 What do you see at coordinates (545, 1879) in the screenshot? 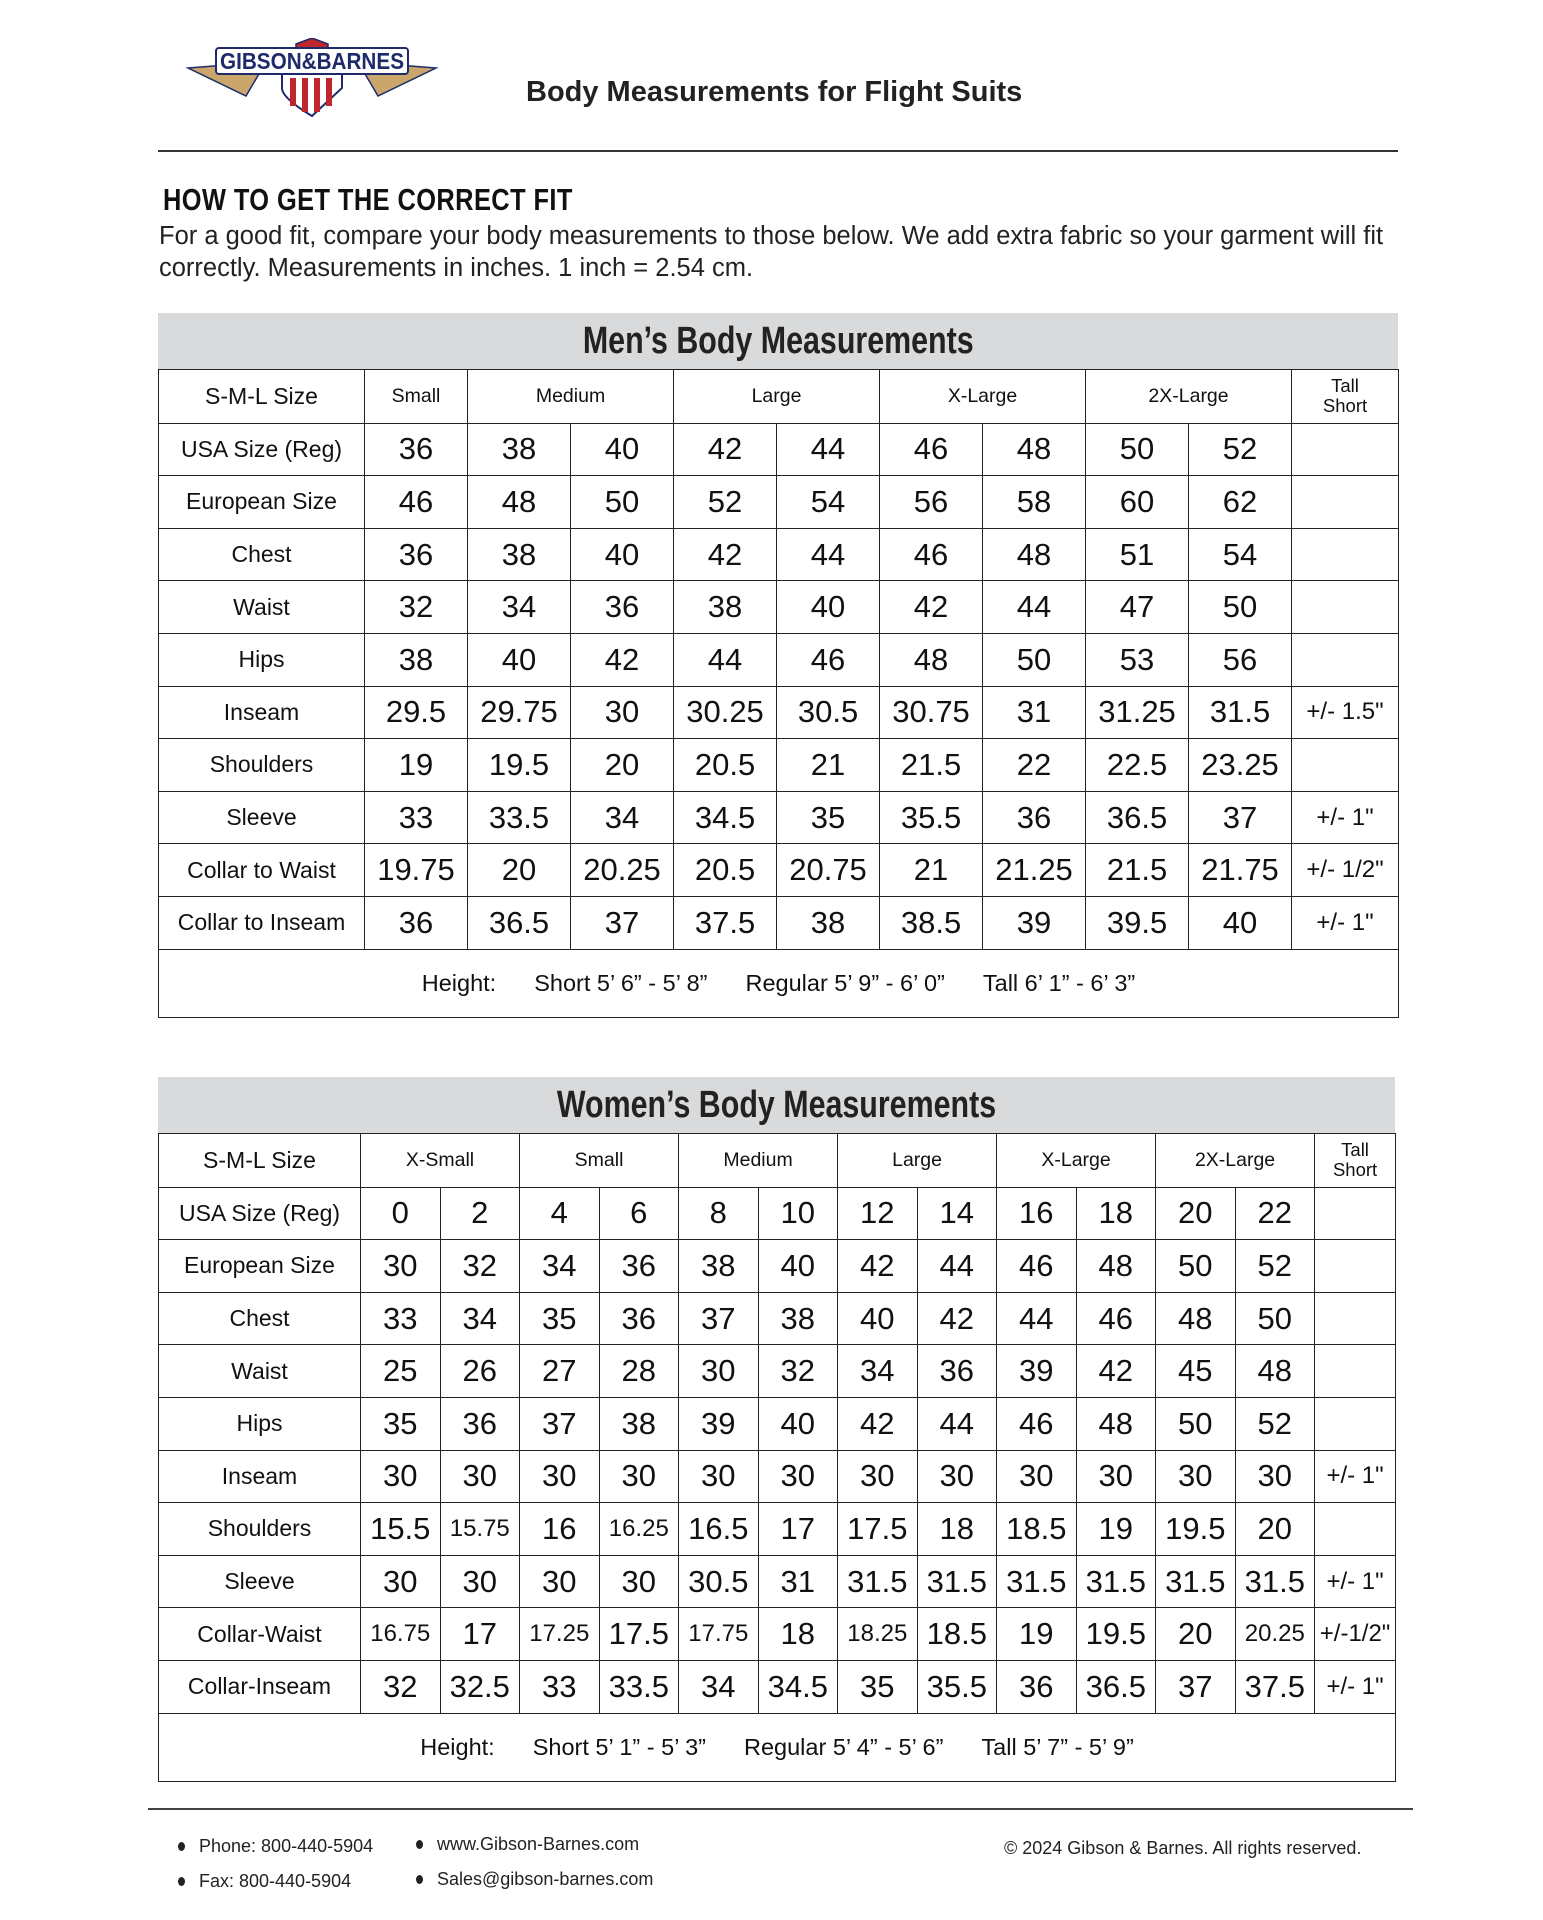
I see `email-link: Sales@gibson-barnes.com` at bounding box center [545, 1879].